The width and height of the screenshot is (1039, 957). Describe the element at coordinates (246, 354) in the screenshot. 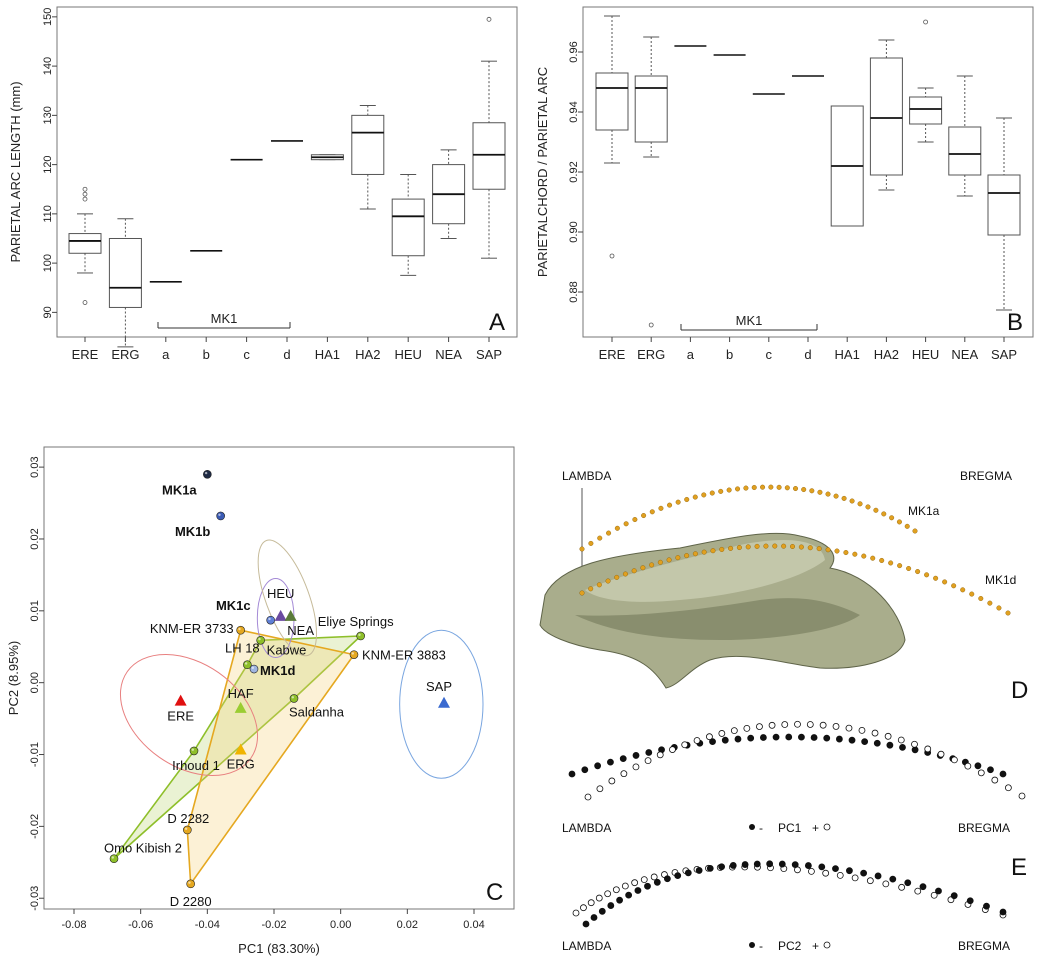

I see `panel-a-xtick-label-c: c` at that location.